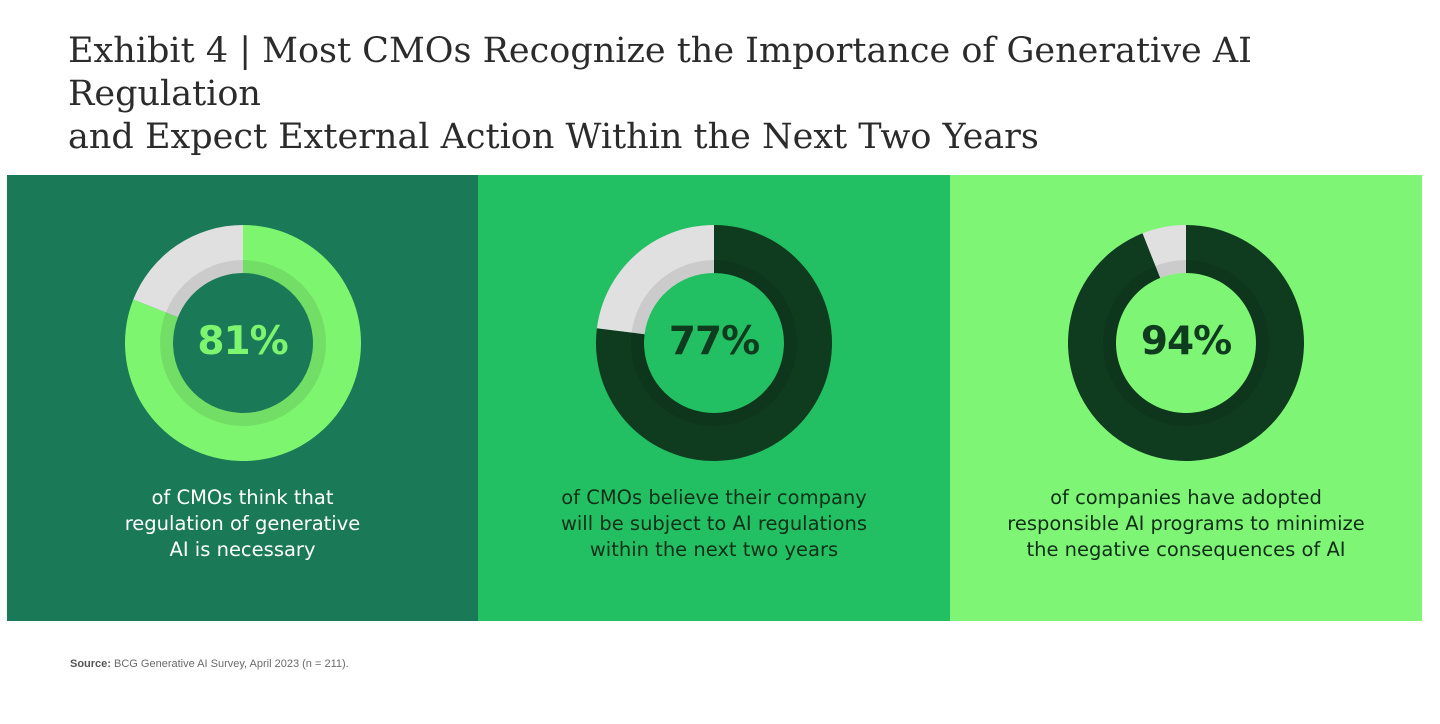 This screenshot has width=1440, height=724. What do you see at coordinates (90, 664) in the screenshot?
I see `source-label: Source:` at bounding box center [90, 664].